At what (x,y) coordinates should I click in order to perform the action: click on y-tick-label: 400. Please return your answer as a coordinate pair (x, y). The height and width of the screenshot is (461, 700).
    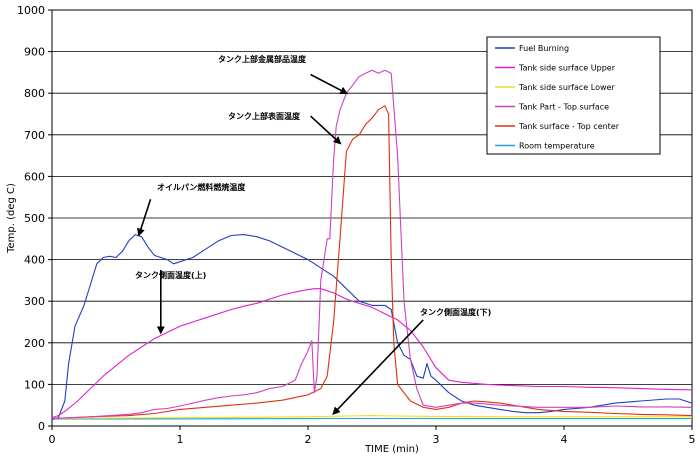
    Looking at the image, I should click on (34, 260).